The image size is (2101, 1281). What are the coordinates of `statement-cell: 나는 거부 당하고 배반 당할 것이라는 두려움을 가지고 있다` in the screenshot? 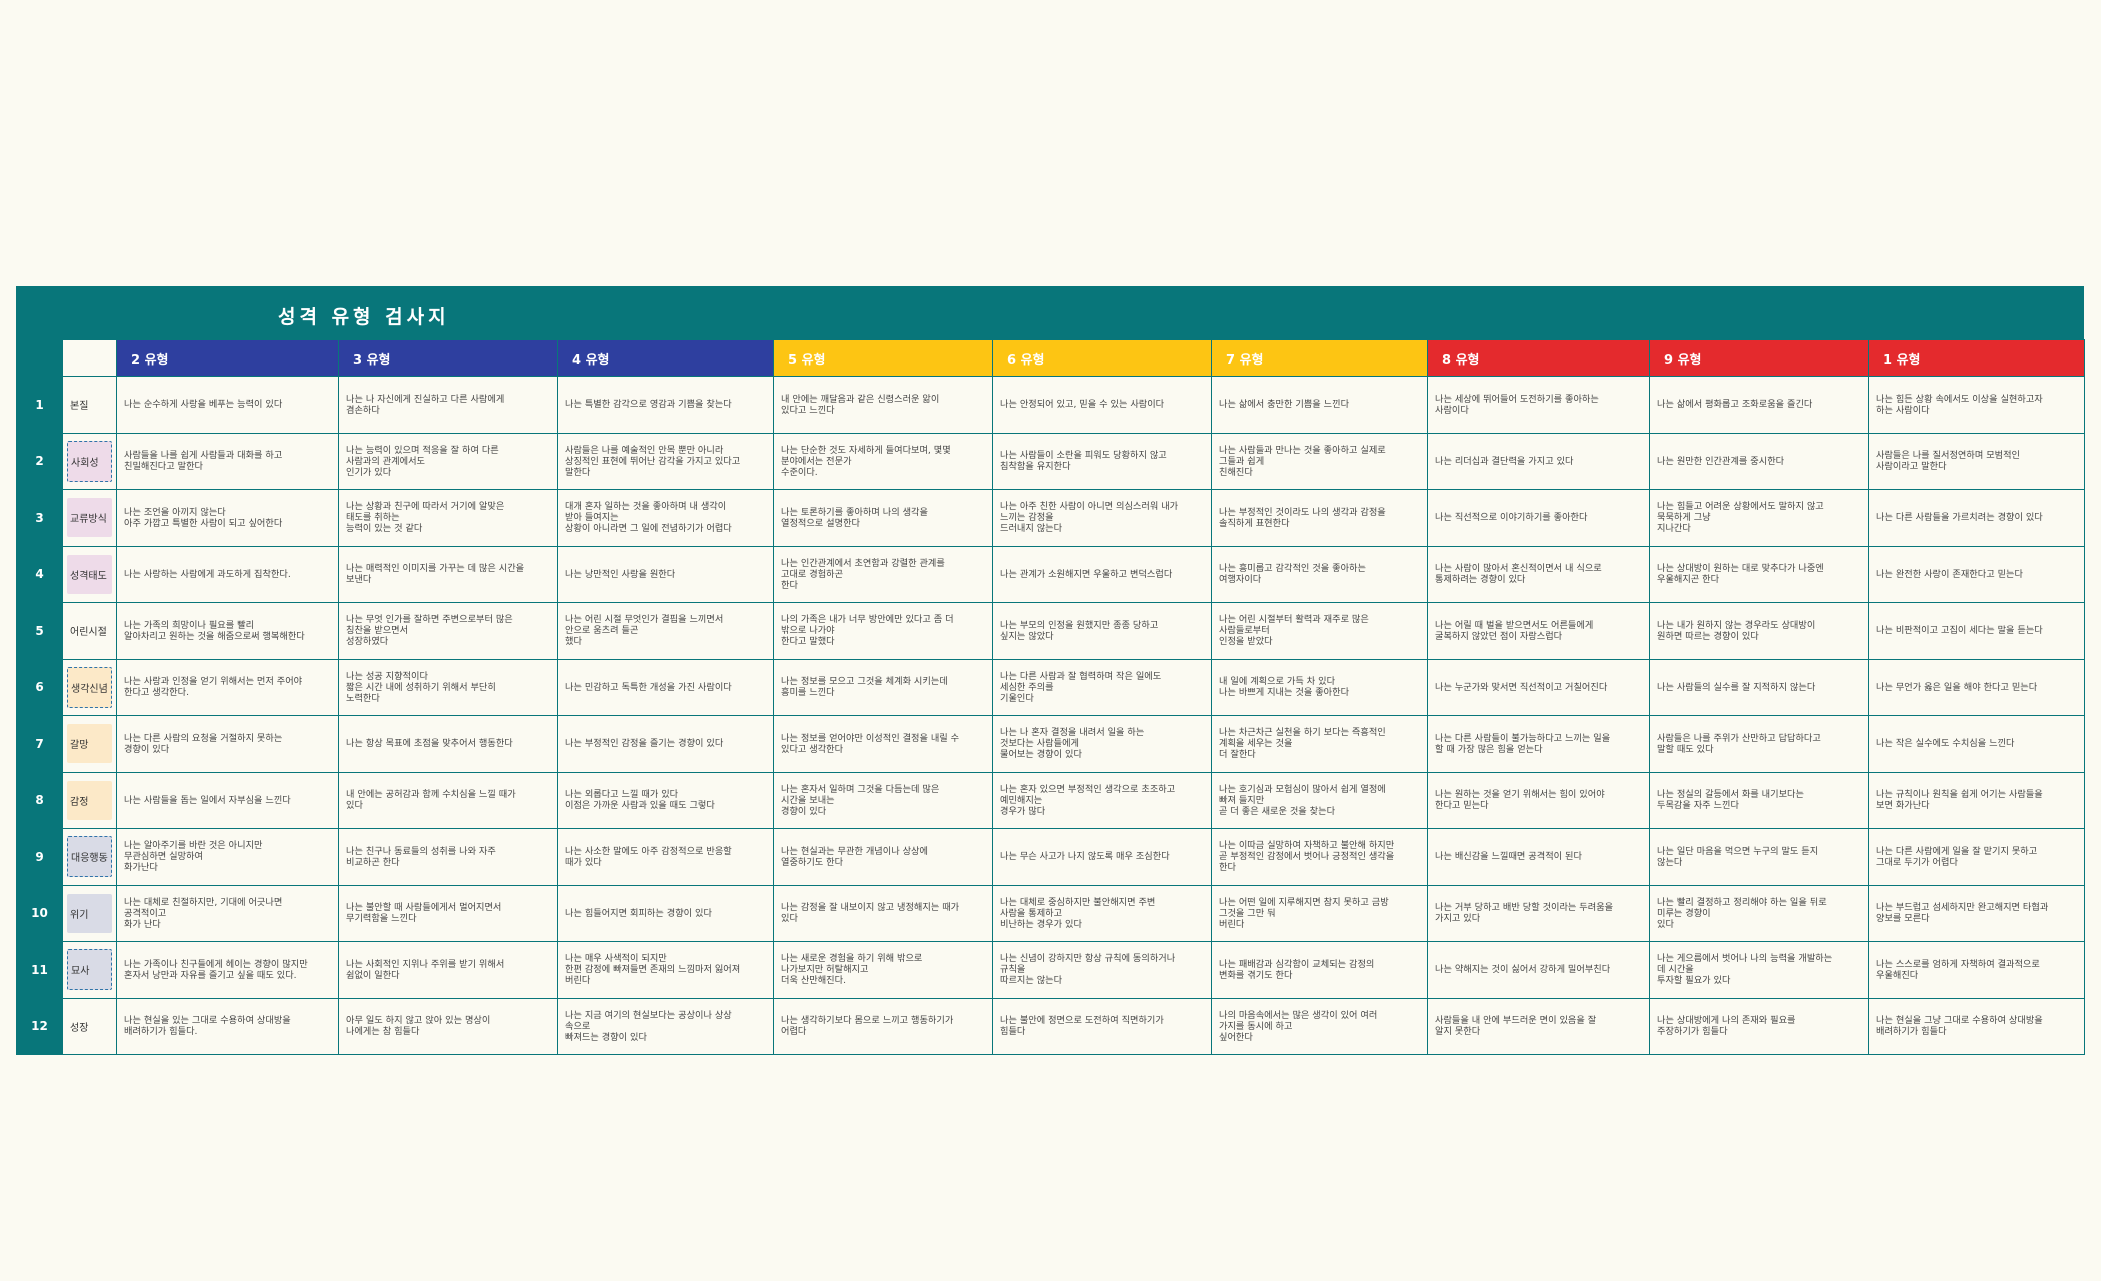 It's located at (1538, 913).